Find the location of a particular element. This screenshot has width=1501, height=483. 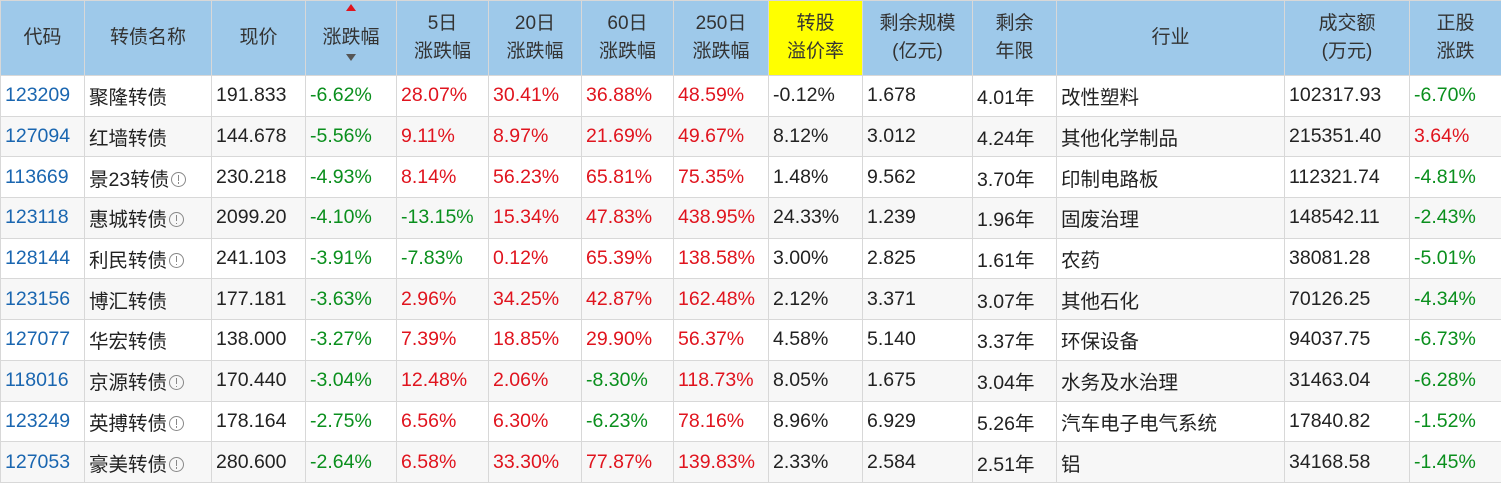

years-value: 5.26年 is located at coordinates (1006, 423).